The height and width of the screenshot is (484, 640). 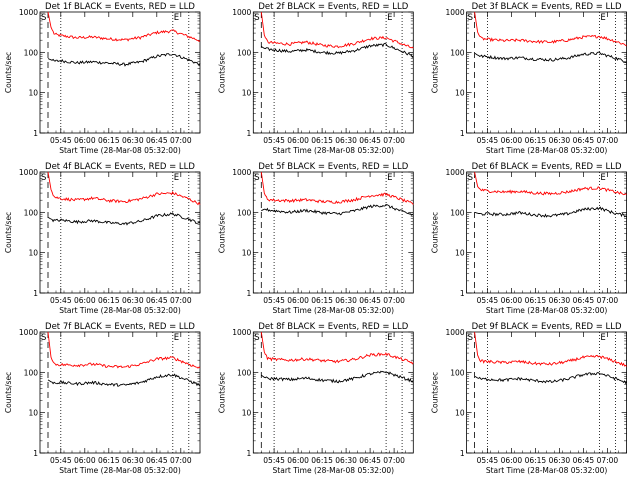 I want to click on panel-title: Det 3f BLACK = Events, RED = LLD, so click(x=547, y=7).